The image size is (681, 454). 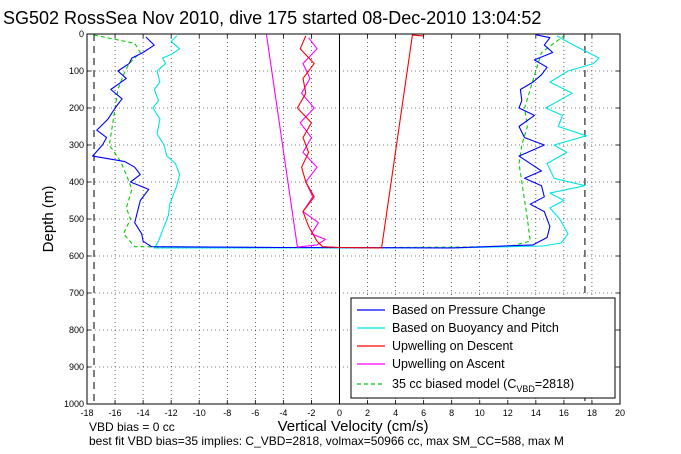 I want to click on y-tick-label: 400, so click(x=76, y=182).